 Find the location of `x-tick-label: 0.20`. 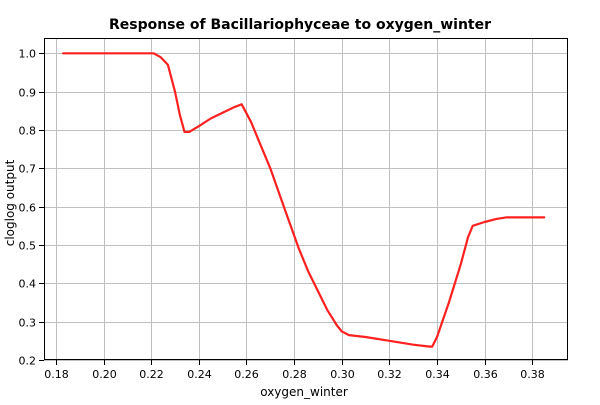

x-tick-label: 0.20 is located at coordinates (104, 374).